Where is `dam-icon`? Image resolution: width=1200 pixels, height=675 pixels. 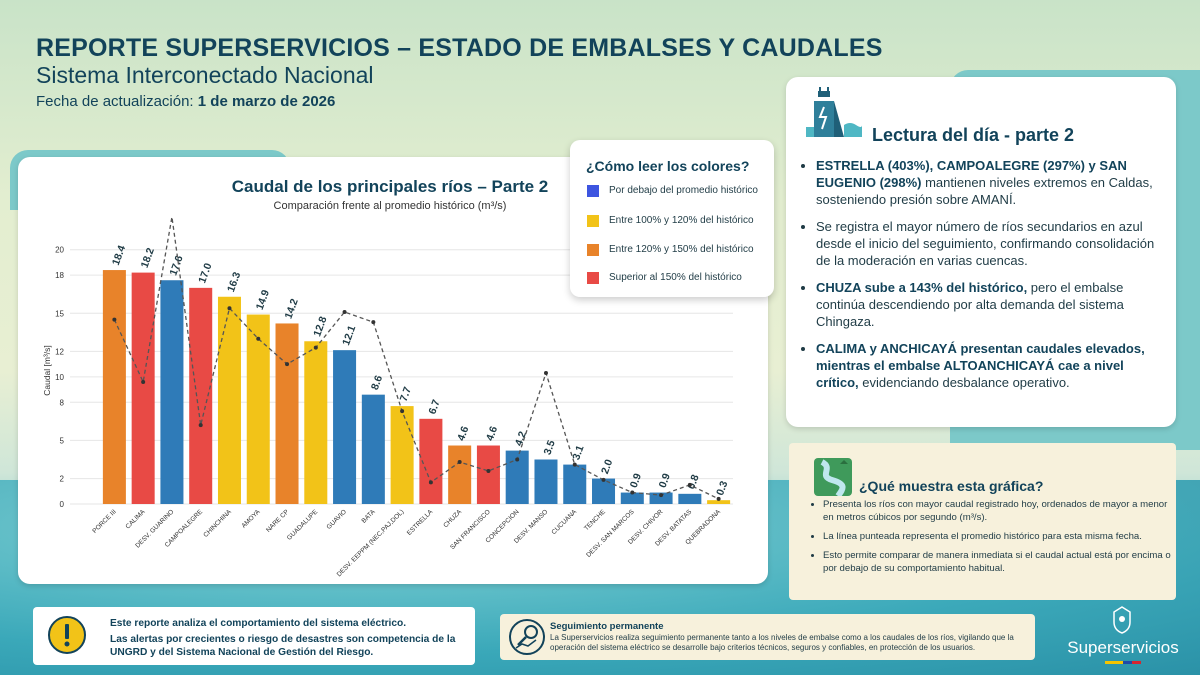
dam-icon is located at coordinates (833, 116).